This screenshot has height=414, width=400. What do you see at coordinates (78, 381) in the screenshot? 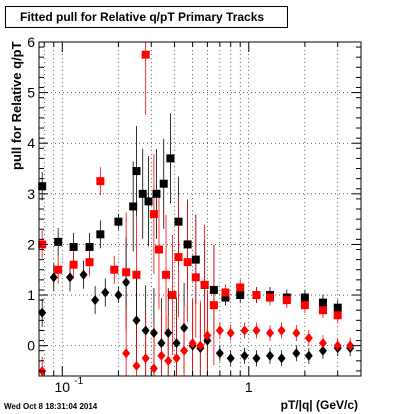
I see `x-tick-label-exponent: -1` at bounding box center [78, 381].